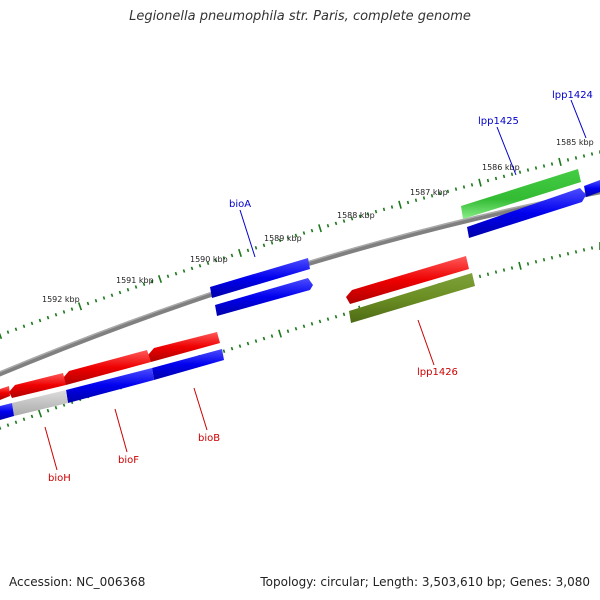 This screenshot has height=600, width=600. What do you see at coordinates (592, 188) in the screenshot?
I see `gene-lpp1424` at bounding box center [592, 188].